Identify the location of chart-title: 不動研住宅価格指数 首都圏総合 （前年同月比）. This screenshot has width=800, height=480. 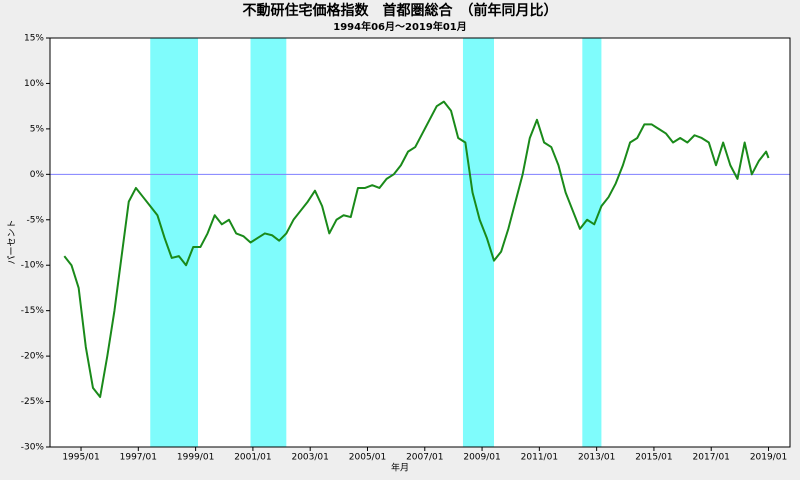
(400, 10).